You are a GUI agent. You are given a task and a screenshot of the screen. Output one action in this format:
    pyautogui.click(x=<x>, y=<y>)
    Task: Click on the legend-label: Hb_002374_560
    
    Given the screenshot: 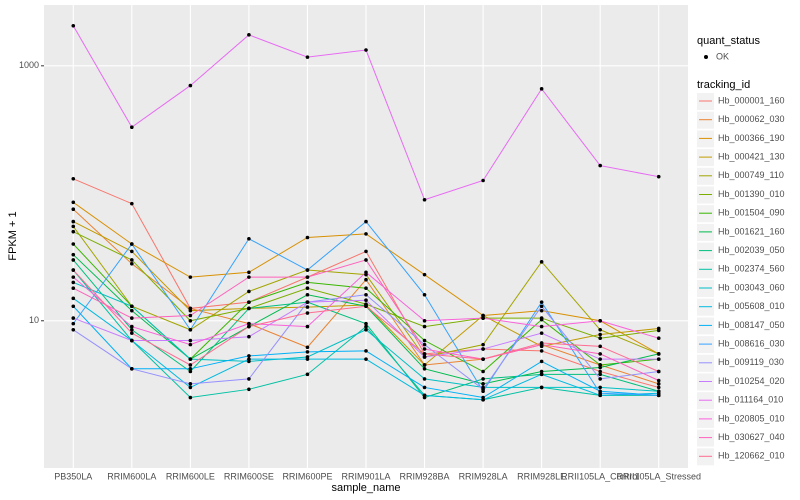 What is the action you would take?
    pyautogui.click(x=751, y=269)
    